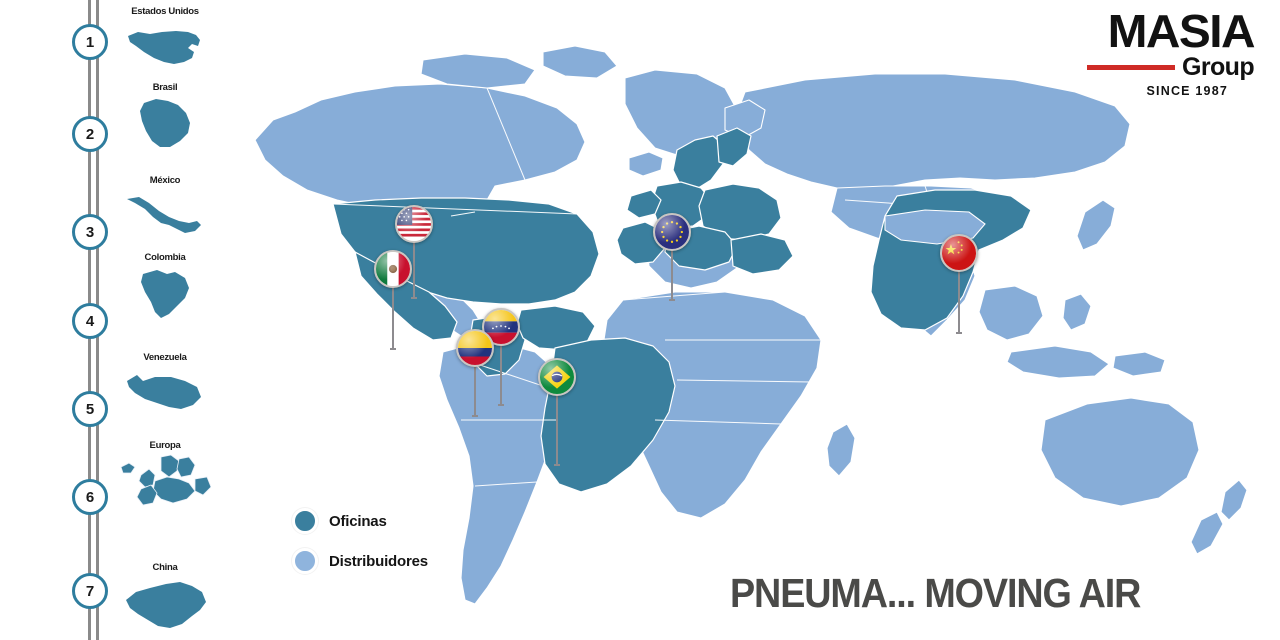  I want to click on europe-shape-icon, so click(165, 482).